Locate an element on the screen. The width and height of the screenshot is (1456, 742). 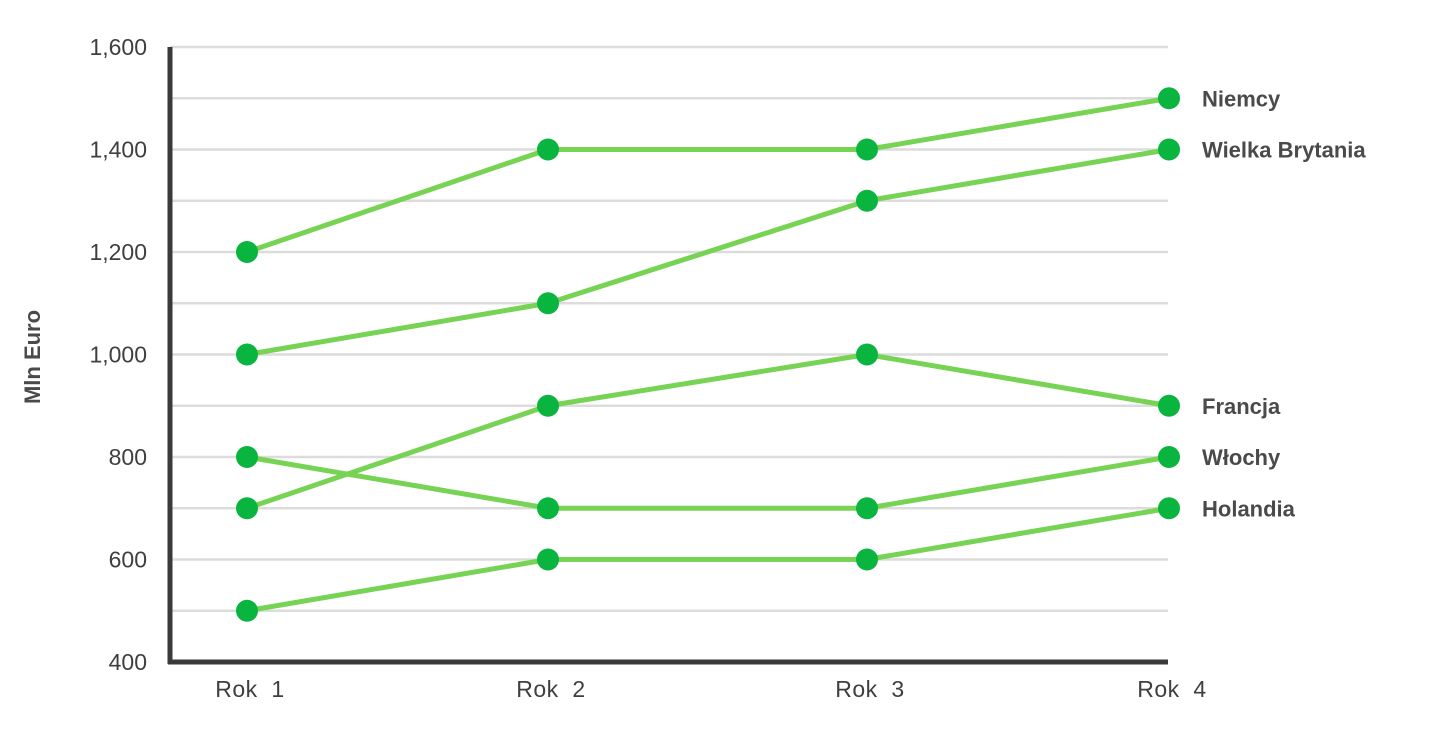
y-tick-label: 800 is located at coordinates (128, 457).